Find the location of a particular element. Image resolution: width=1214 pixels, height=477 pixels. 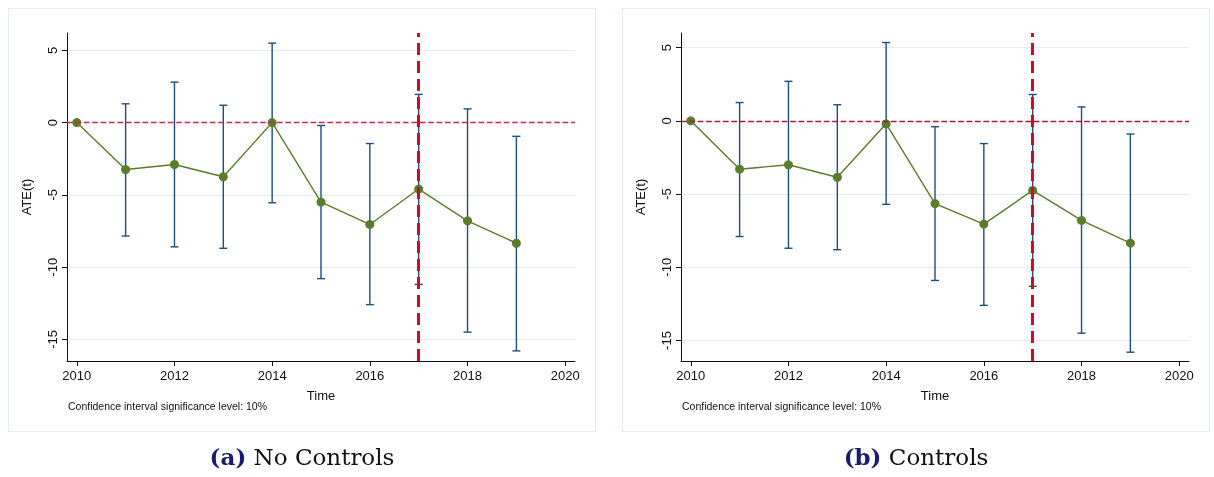

text: (b) Controls is located at coordinates (916, 456).